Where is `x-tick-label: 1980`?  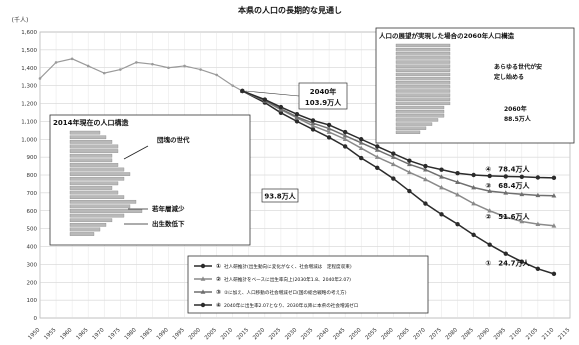
x-tick-label: 1980 is located at coordinates (131, 334).